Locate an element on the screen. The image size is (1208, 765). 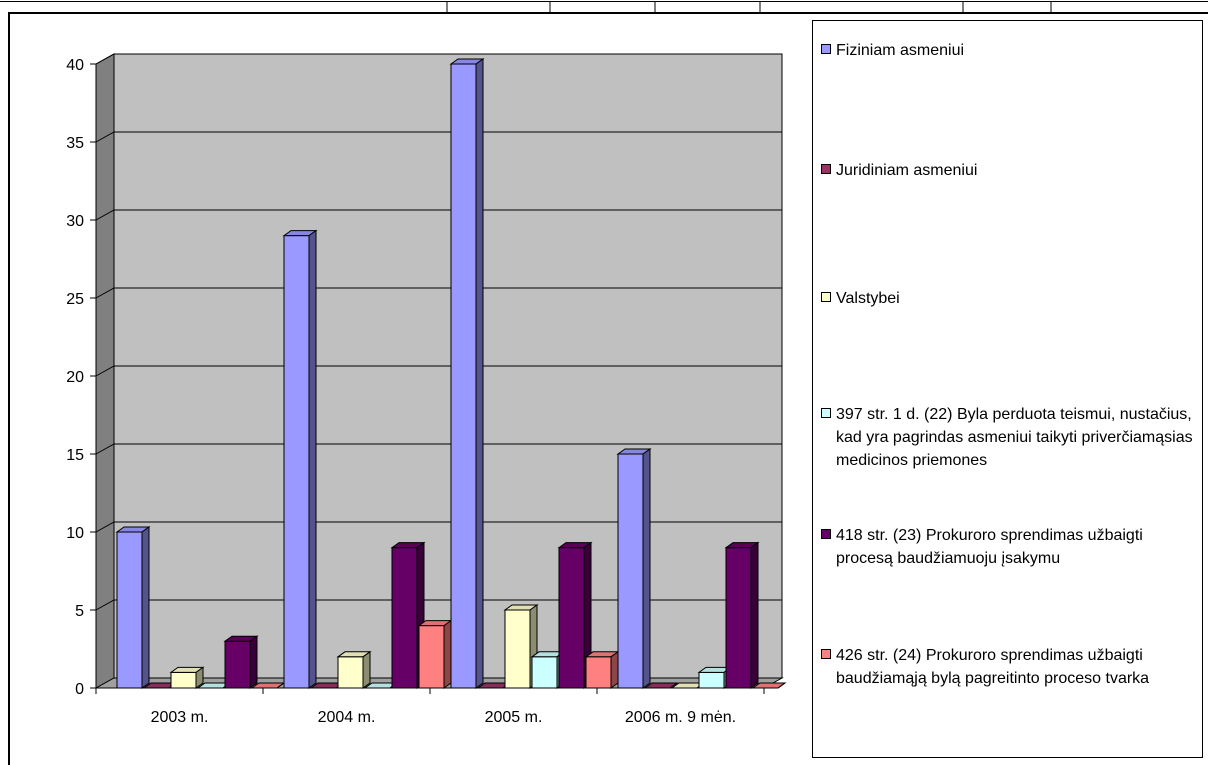
y-tick-label: 30 is located at coordinates (75, 221).